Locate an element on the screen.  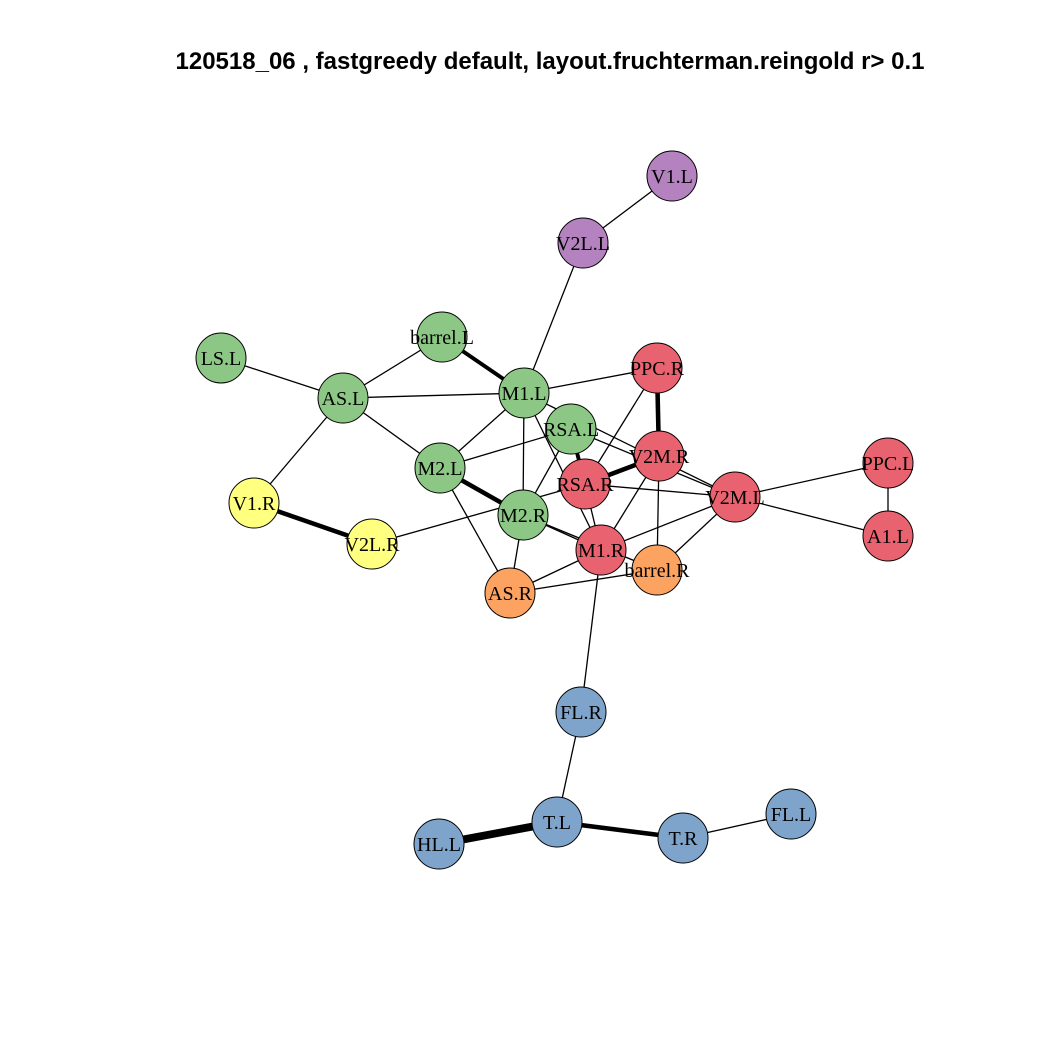
node-hl-l: HL.L is located at coordinates (439, 844).